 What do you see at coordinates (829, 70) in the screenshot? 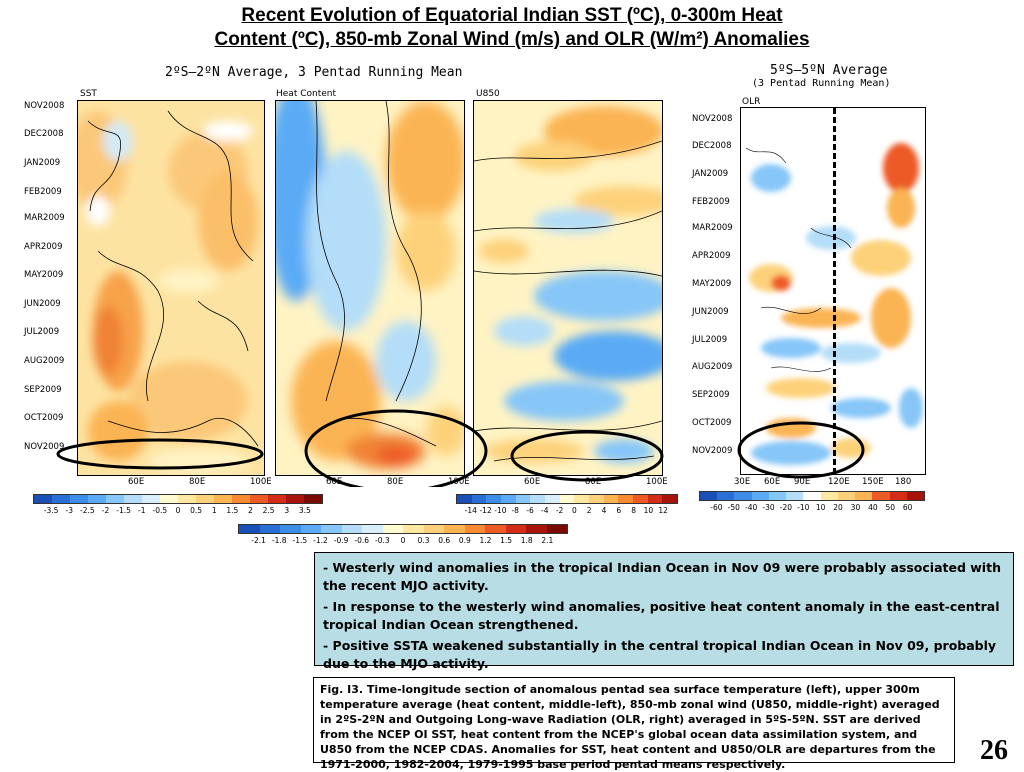
I see `right-group-header: 5ºS–5ºN Average` at bounding box center [829, 70].